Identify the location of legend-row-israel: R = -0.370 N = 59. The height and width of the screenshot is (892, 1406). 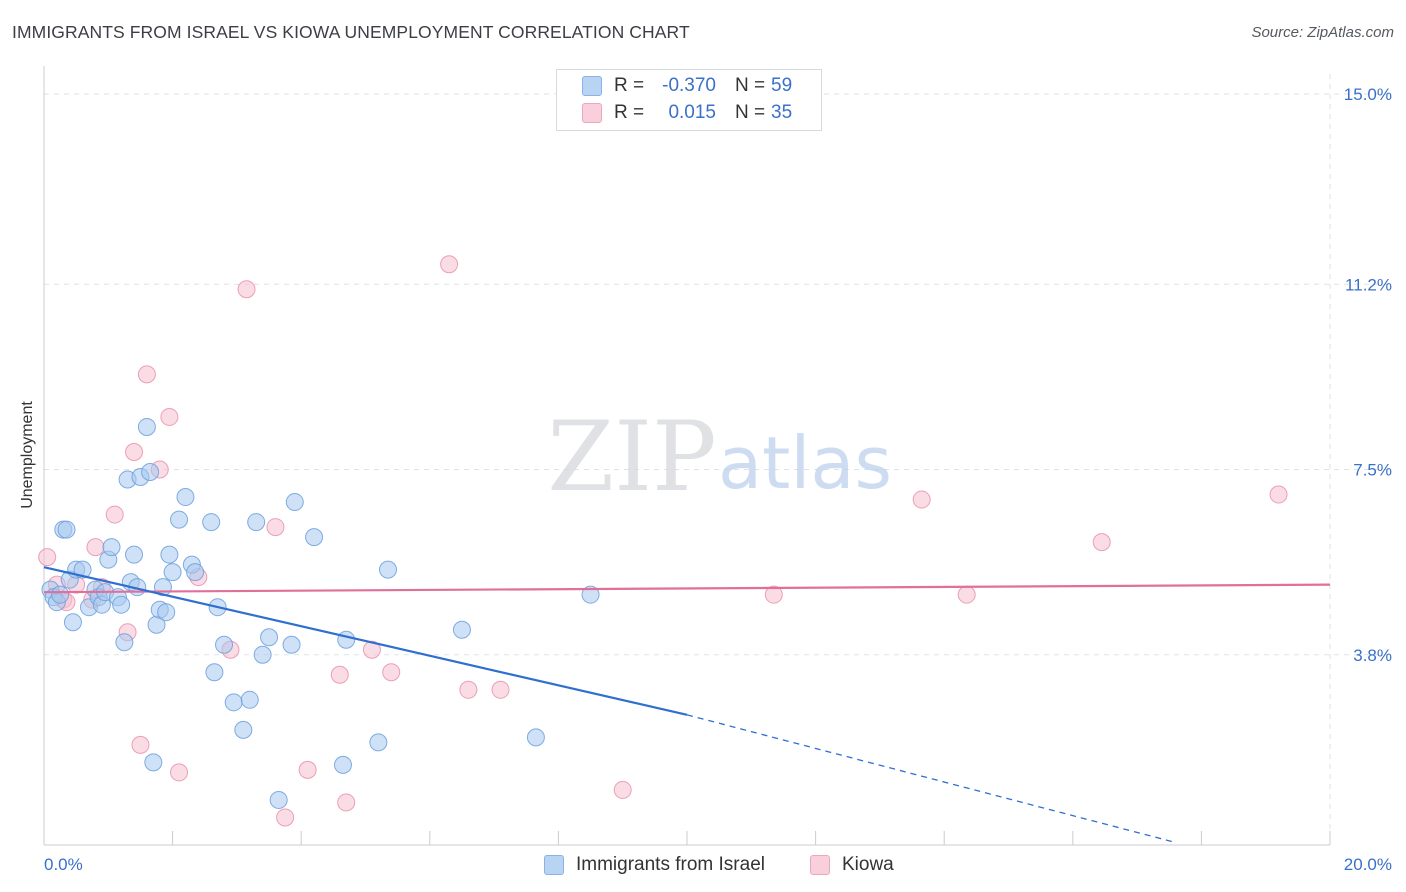
(689, 86).